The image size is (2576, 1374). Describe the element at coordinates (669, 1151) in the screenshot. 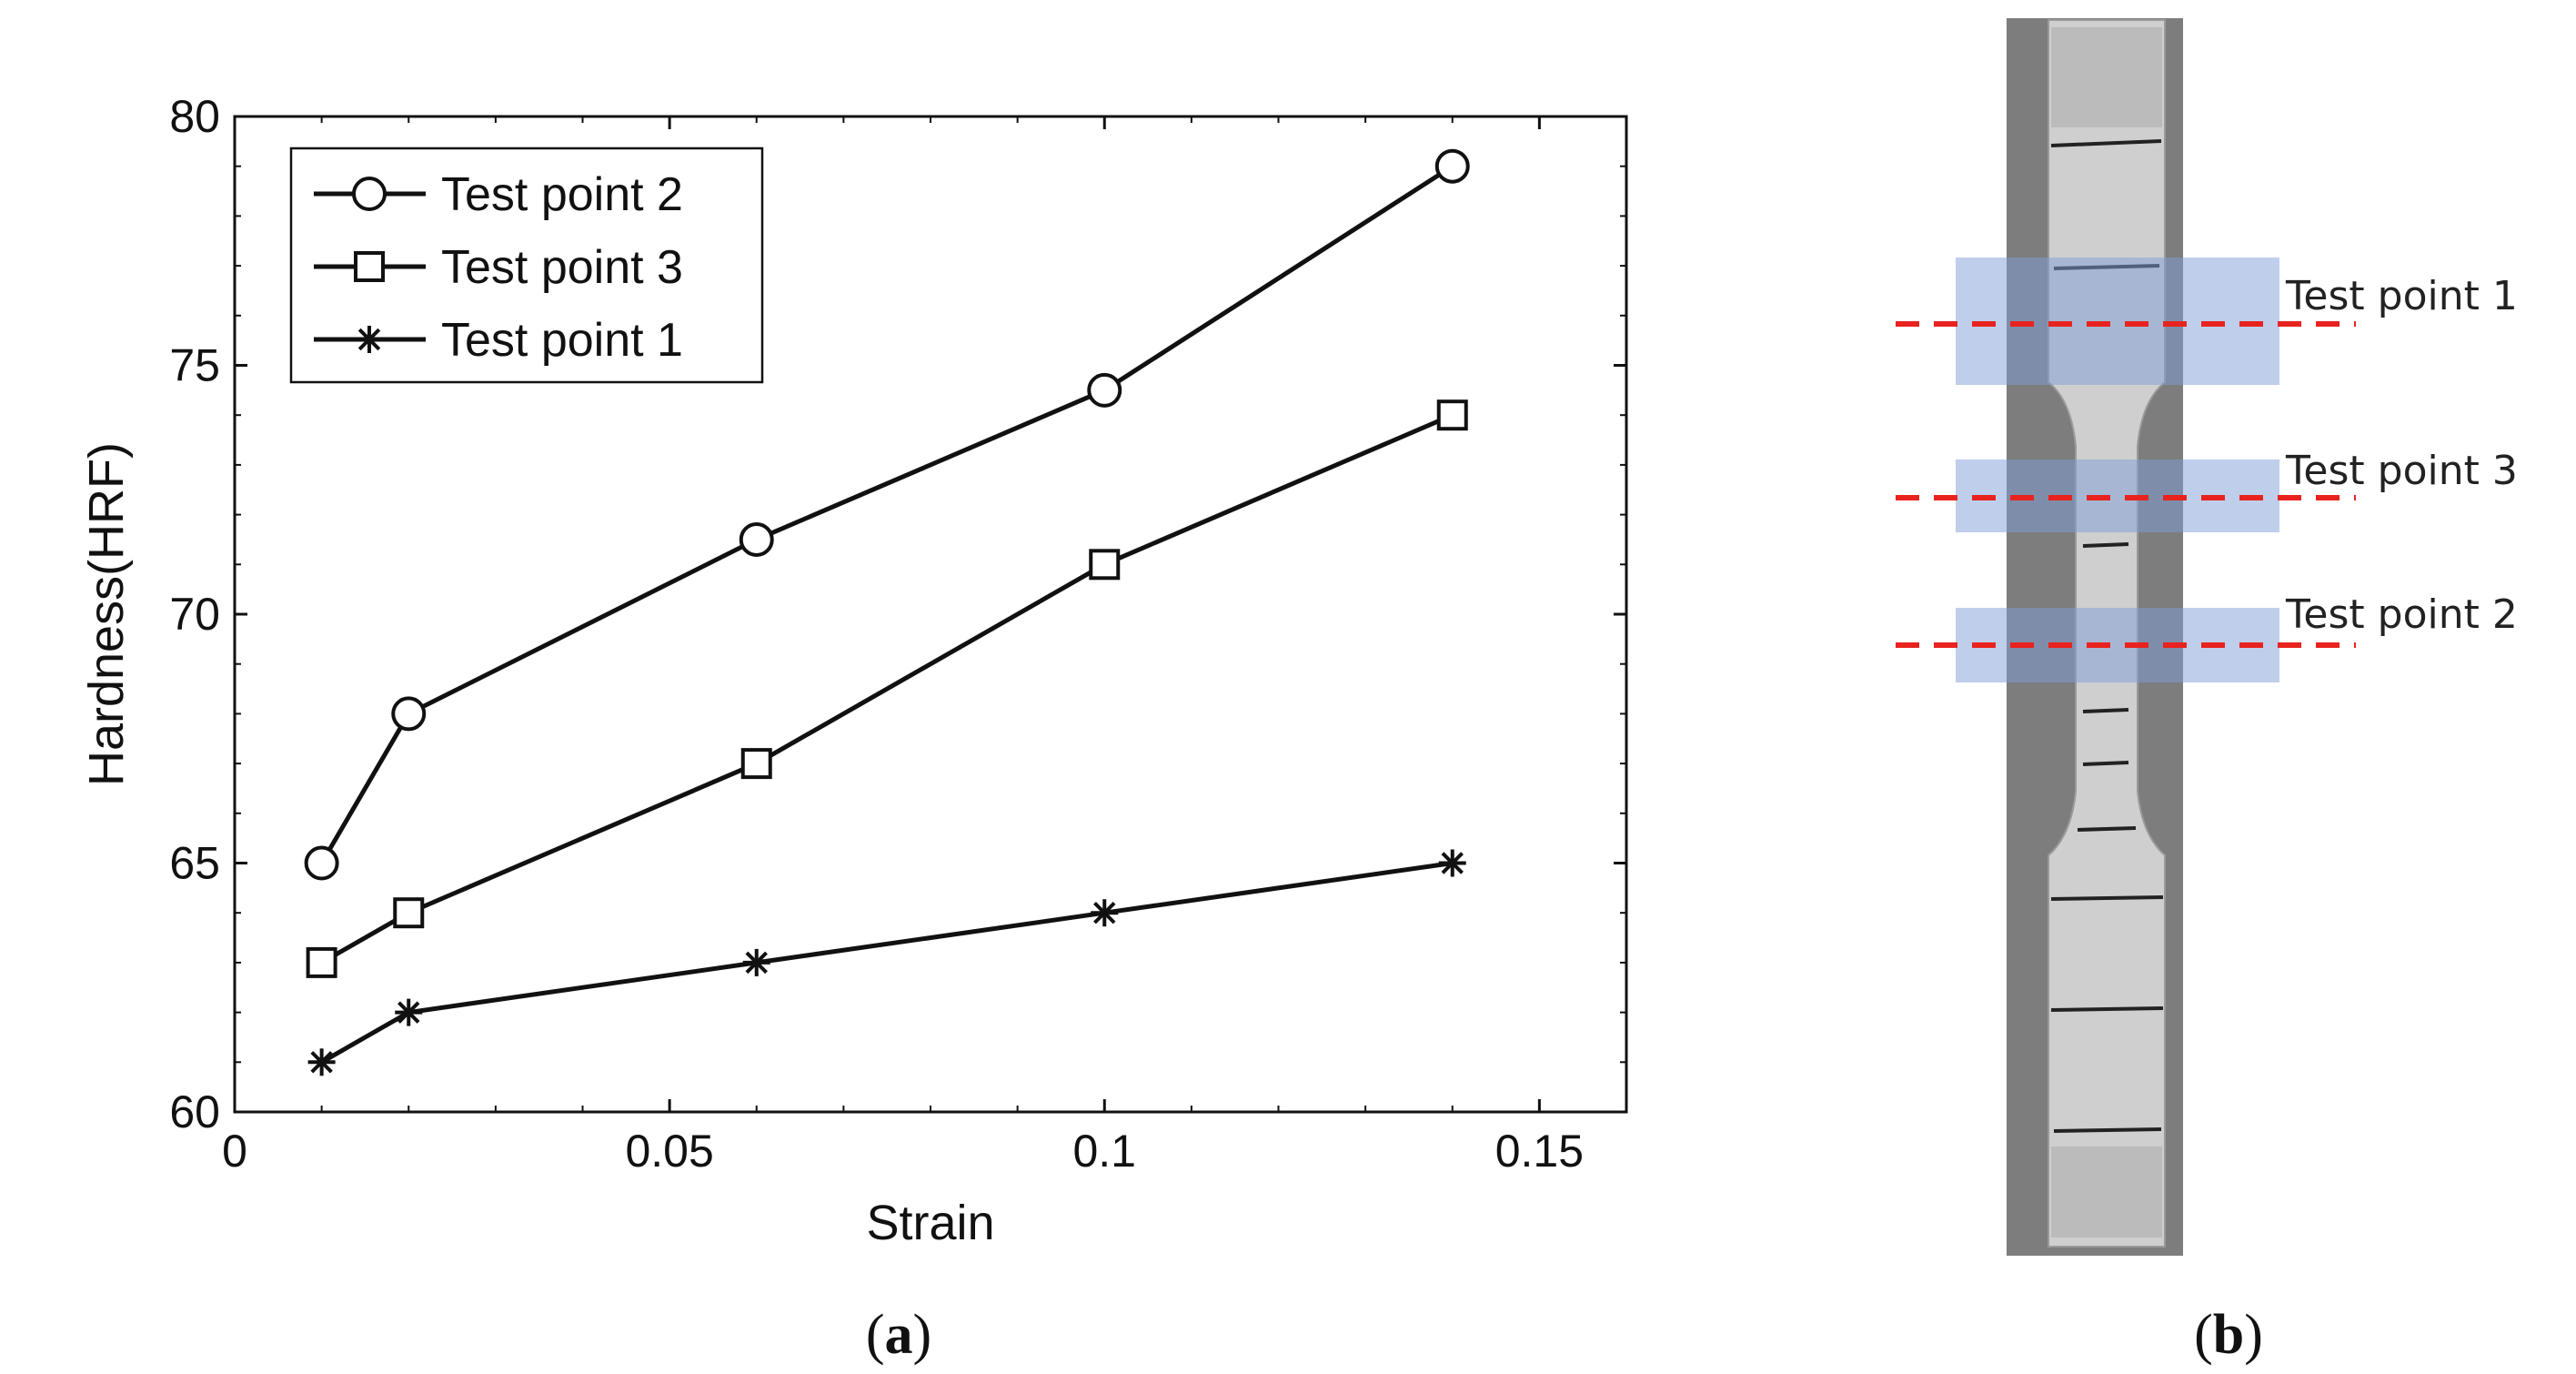

I see `x-tick-label: 0.05` at that location.